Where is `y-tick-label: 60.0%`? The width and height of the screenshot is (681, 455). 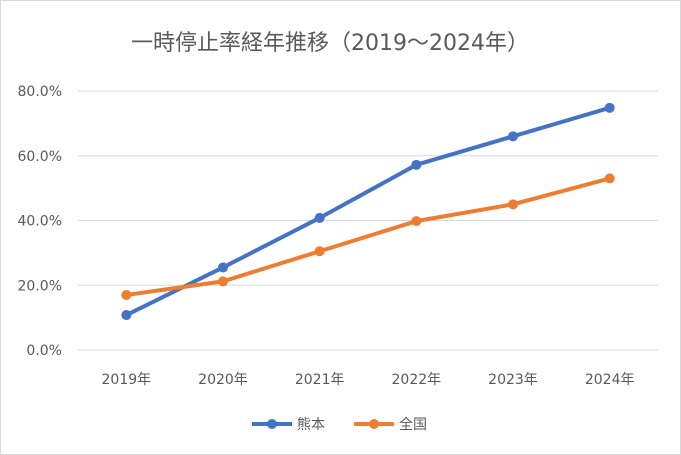 y-tick-label: 60.0% is located at coordinates (40, 157).